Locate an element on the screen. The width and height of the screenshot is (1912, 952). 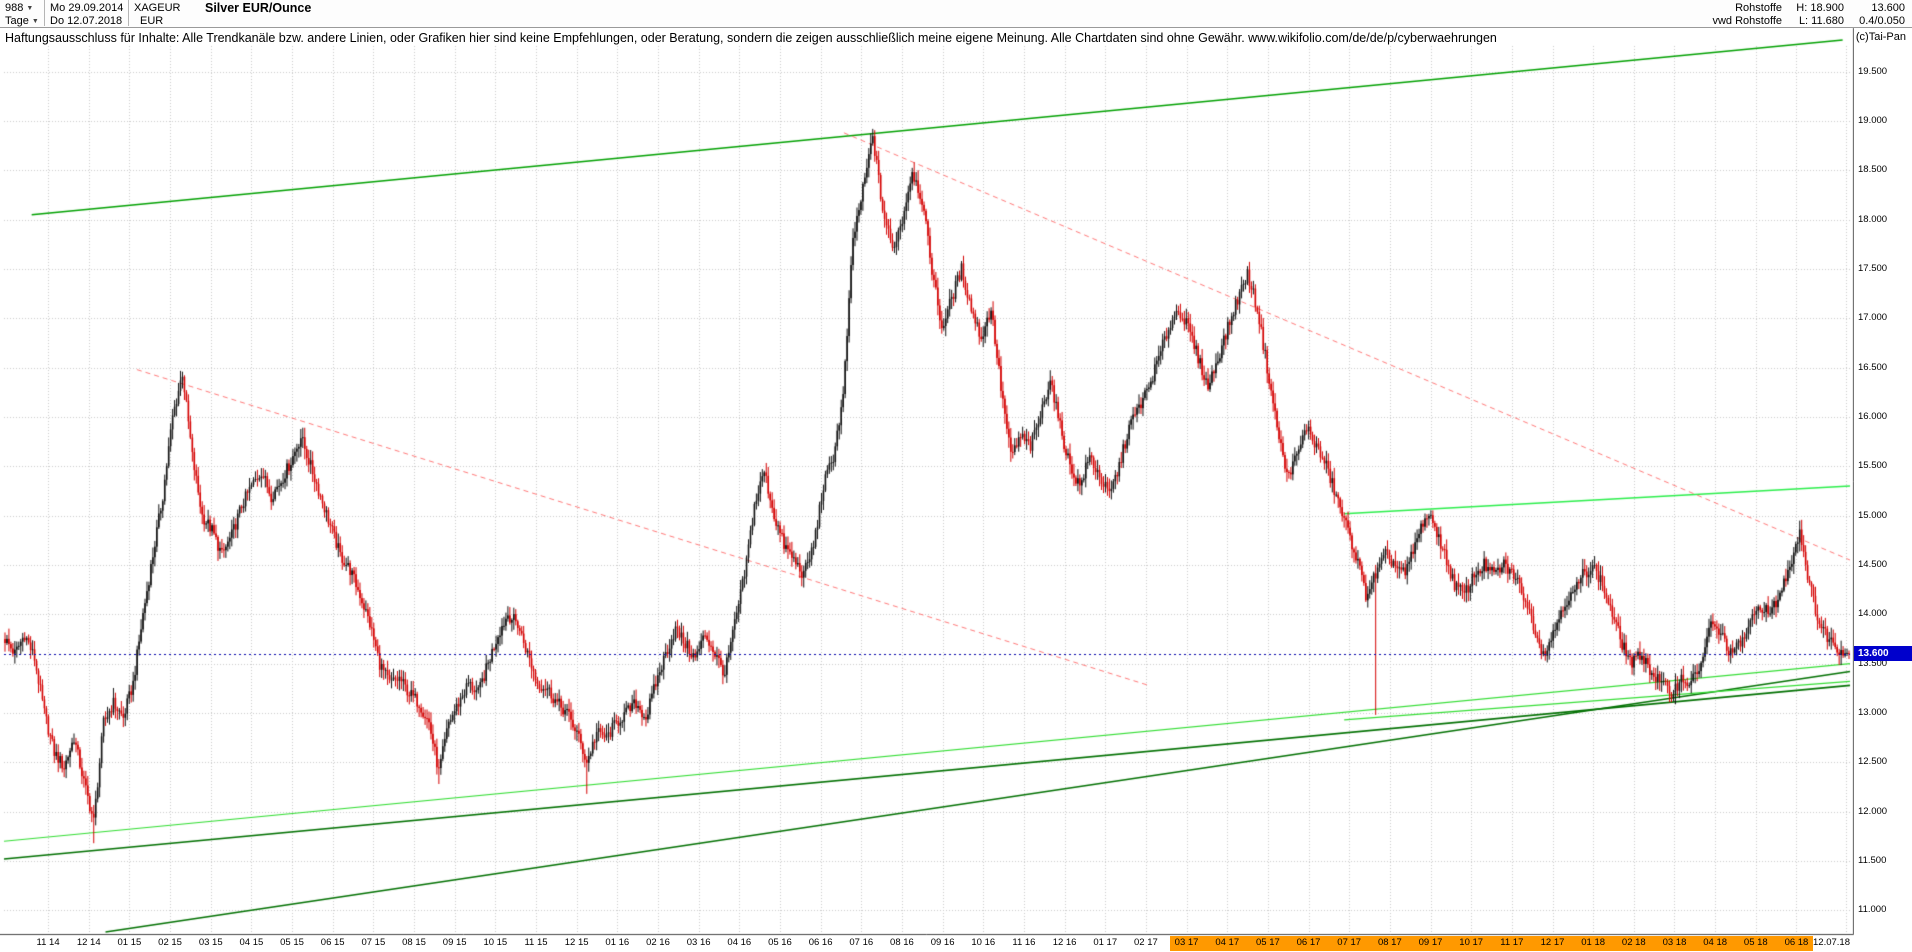
x-axis-label: 12 15 is located at coordinates (576, 942).